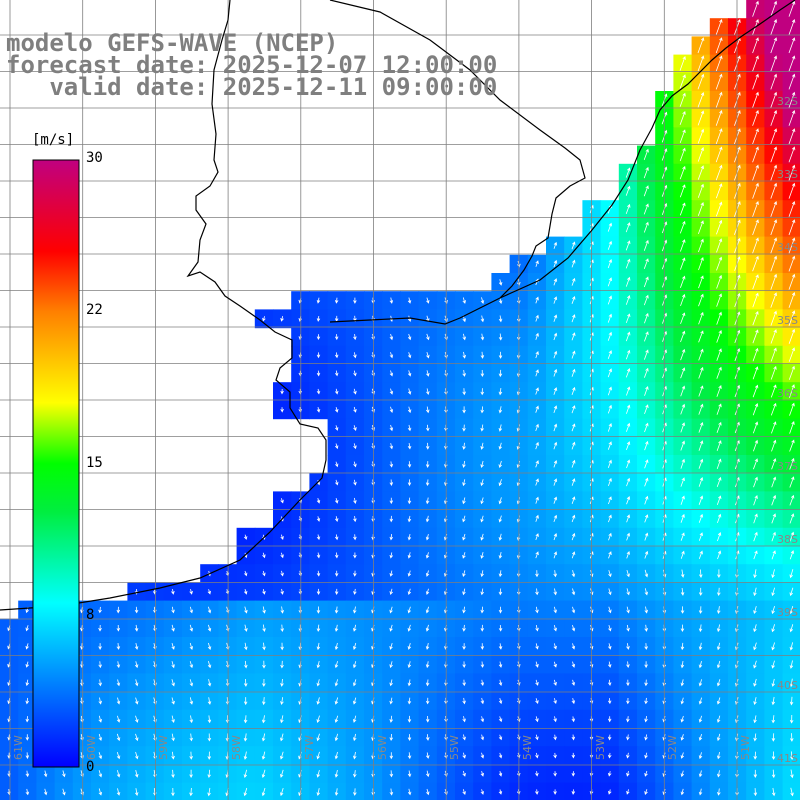 The width and height of the screenshot is (800, 800). I want to click on latitude-label: 32S, so click(787, 101).